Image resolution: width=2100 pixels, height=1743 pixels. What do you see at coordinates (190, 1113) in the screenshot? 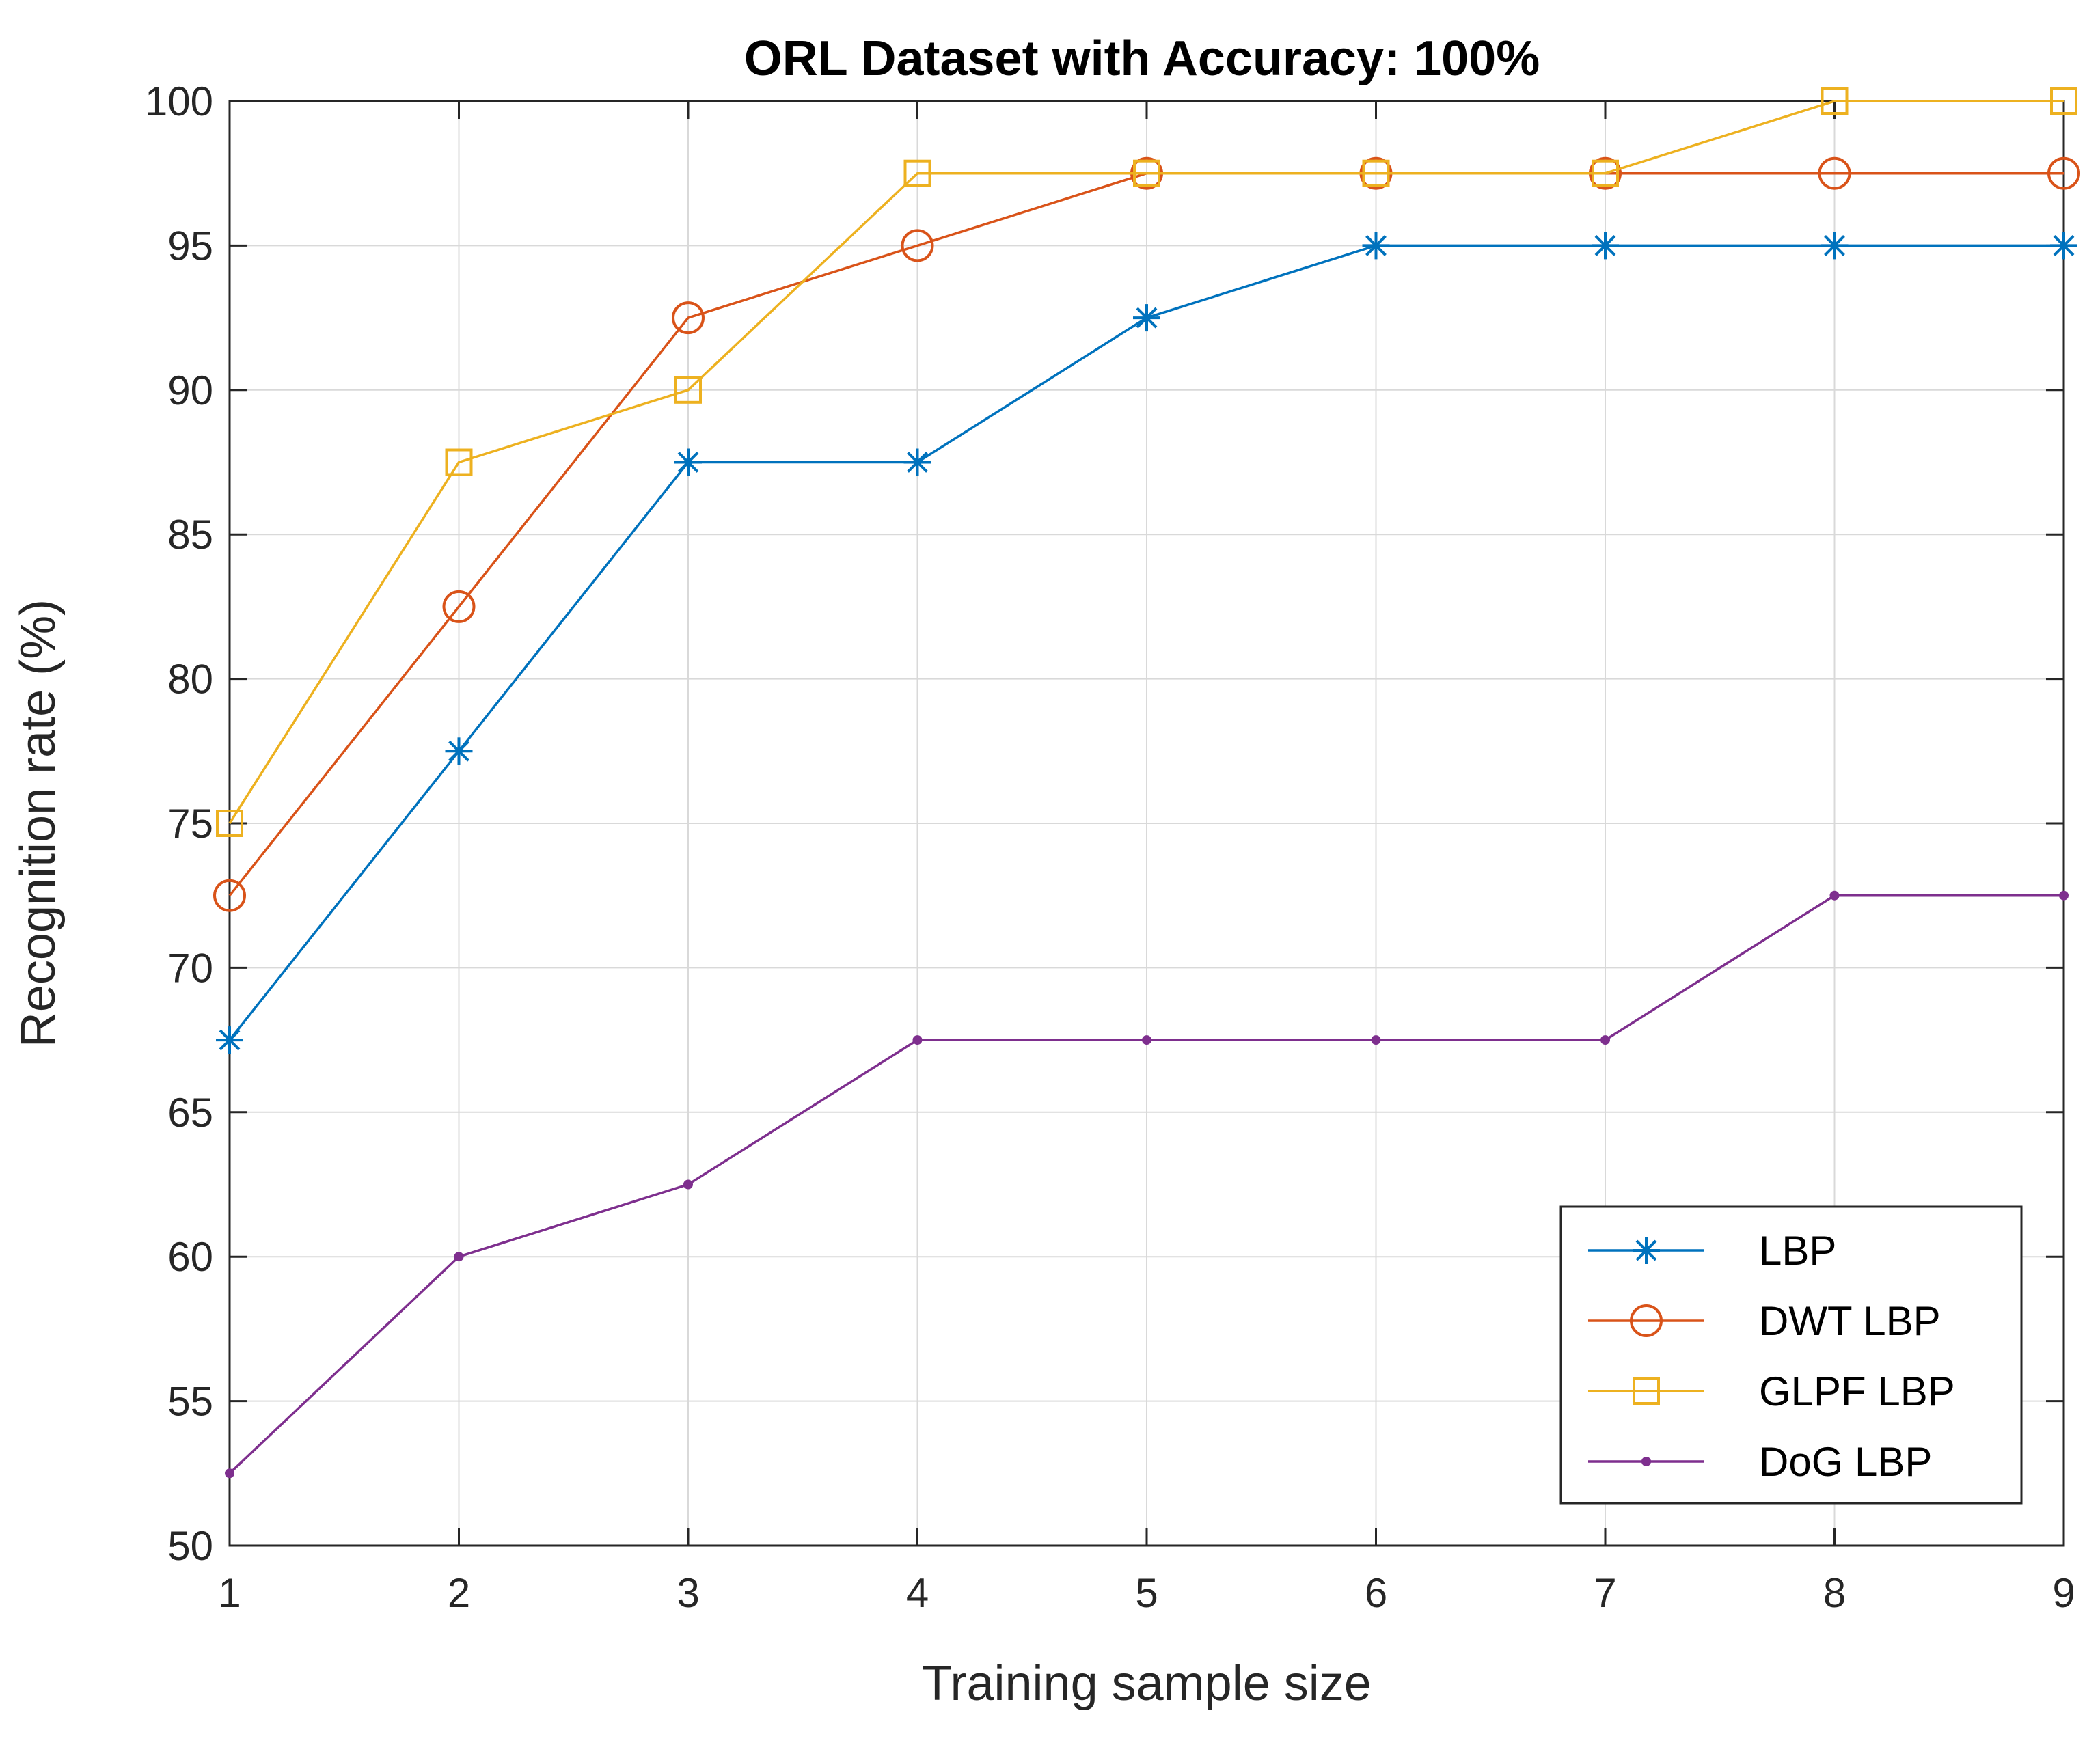
I see `y-tick-label: 65` at bounding box center [190, 1113].